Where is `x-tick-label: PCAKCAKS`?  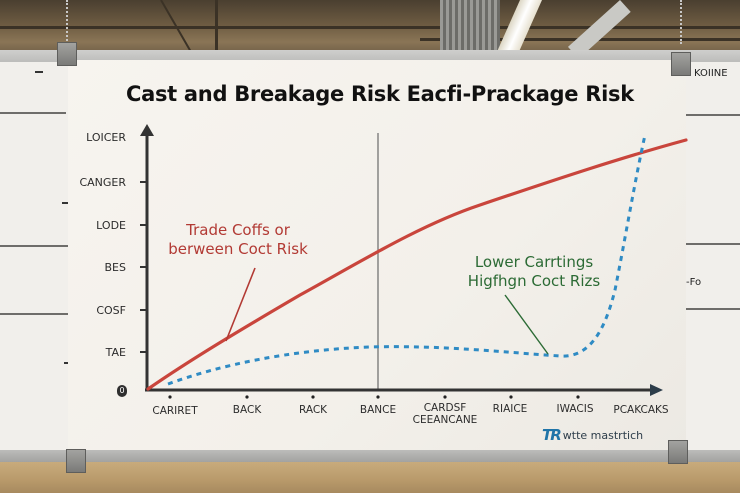 x-tick-label: PCAKCAKS is located at coordinates (641, 410).